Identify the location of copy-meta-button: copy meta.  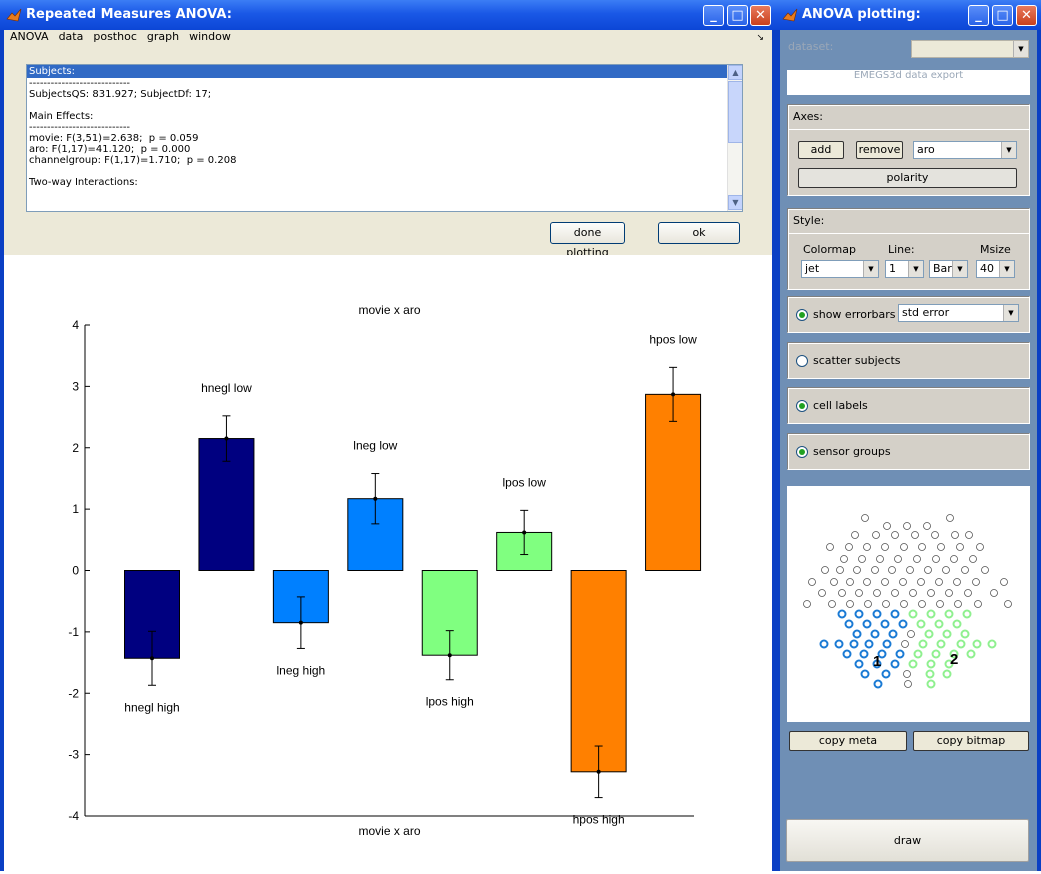
(848, 741).